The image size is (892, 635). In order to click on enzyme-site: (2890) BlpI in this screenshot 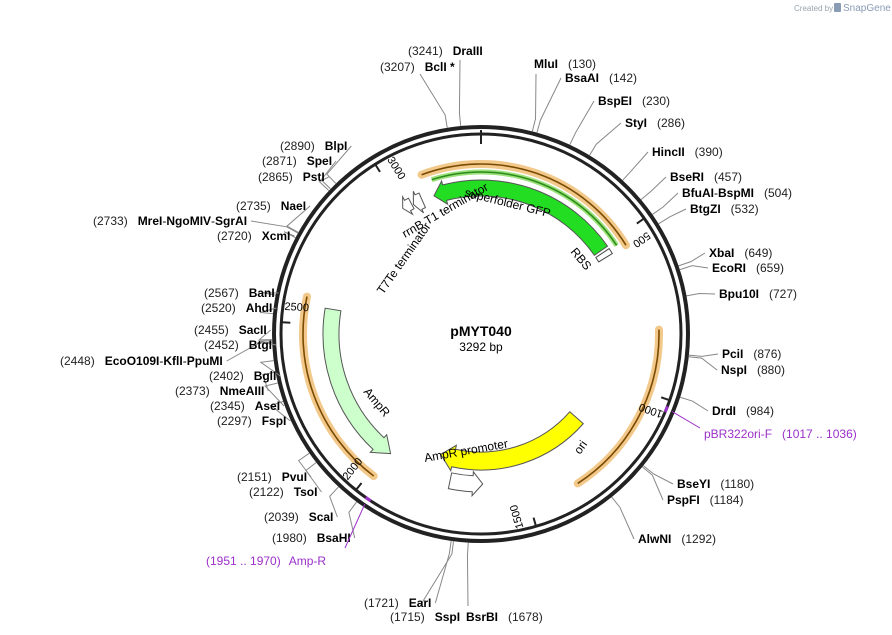, I will do `click(313, 146)`.